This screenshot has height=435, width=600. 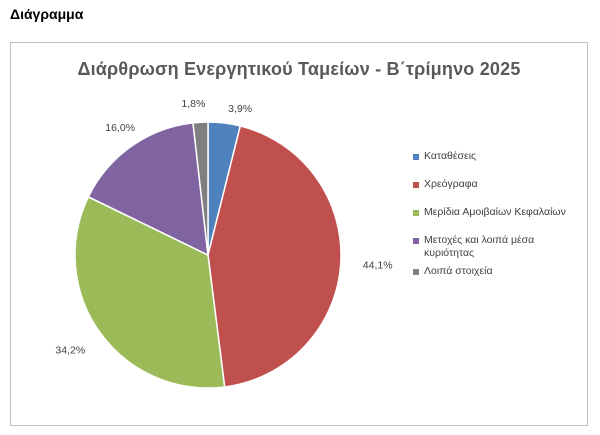 I want to click on legend-item-5: Λοιπά στοιχεία, so click(x=498, y=271).